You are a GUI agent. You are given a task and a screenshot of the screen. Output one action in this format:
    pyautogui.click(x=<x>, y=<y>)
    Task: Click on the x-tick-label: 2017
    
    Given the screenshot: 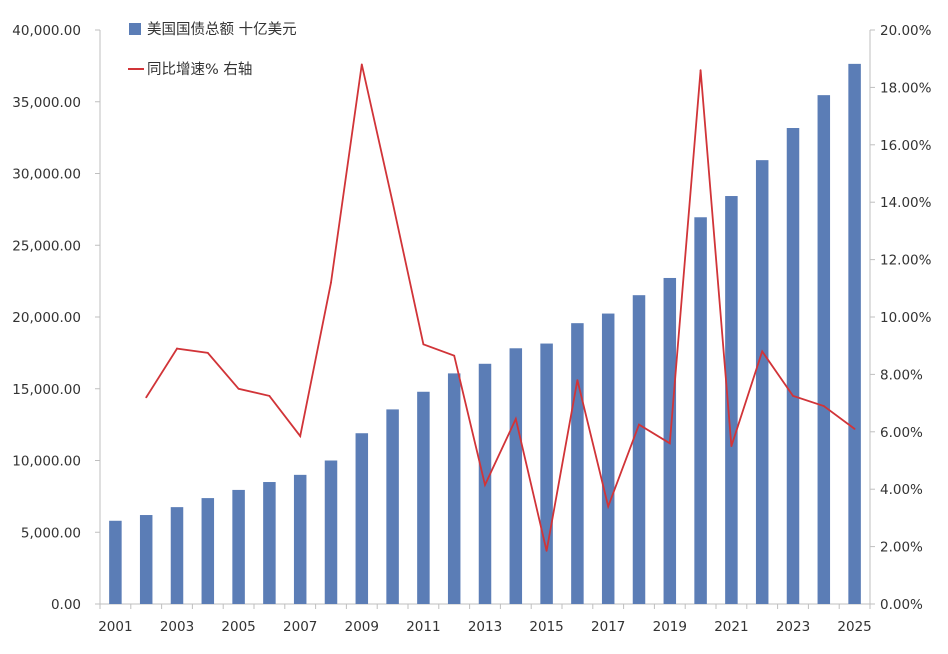 What is the action you would take?
    pyautogui.click(x=608, y=627)
    